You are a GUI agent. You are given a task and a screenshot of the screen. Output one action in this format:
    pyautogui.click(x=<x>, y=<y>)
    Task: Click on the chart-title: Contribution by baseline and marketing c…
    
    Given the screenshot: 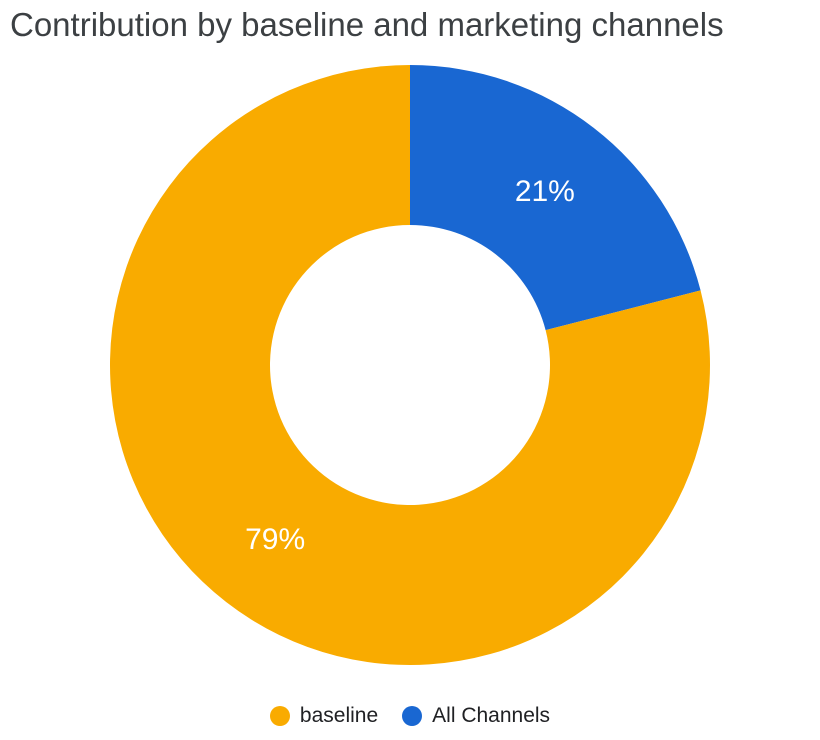 What is the action you would take?
    pyautogui.click(x=367, y=24)
    